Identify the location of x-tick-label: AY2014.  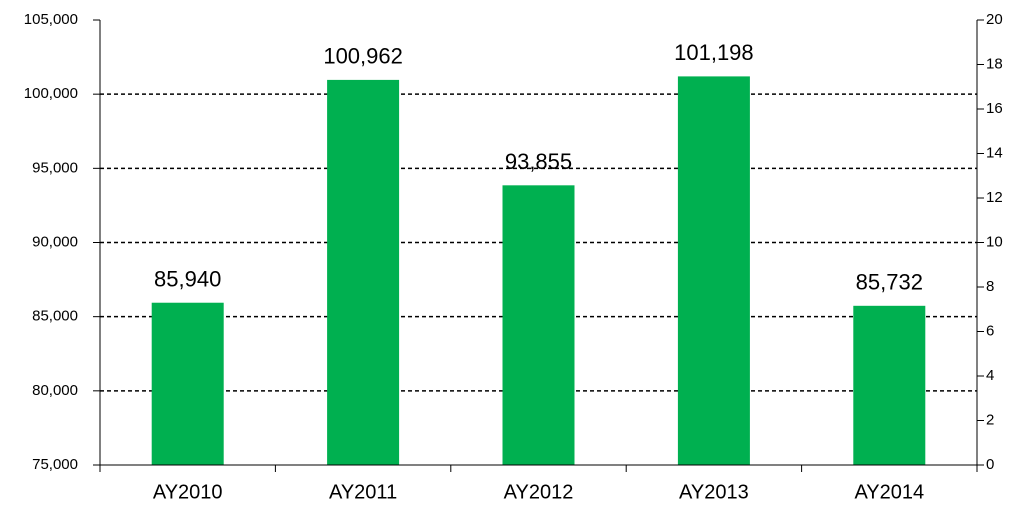
(889, 492).